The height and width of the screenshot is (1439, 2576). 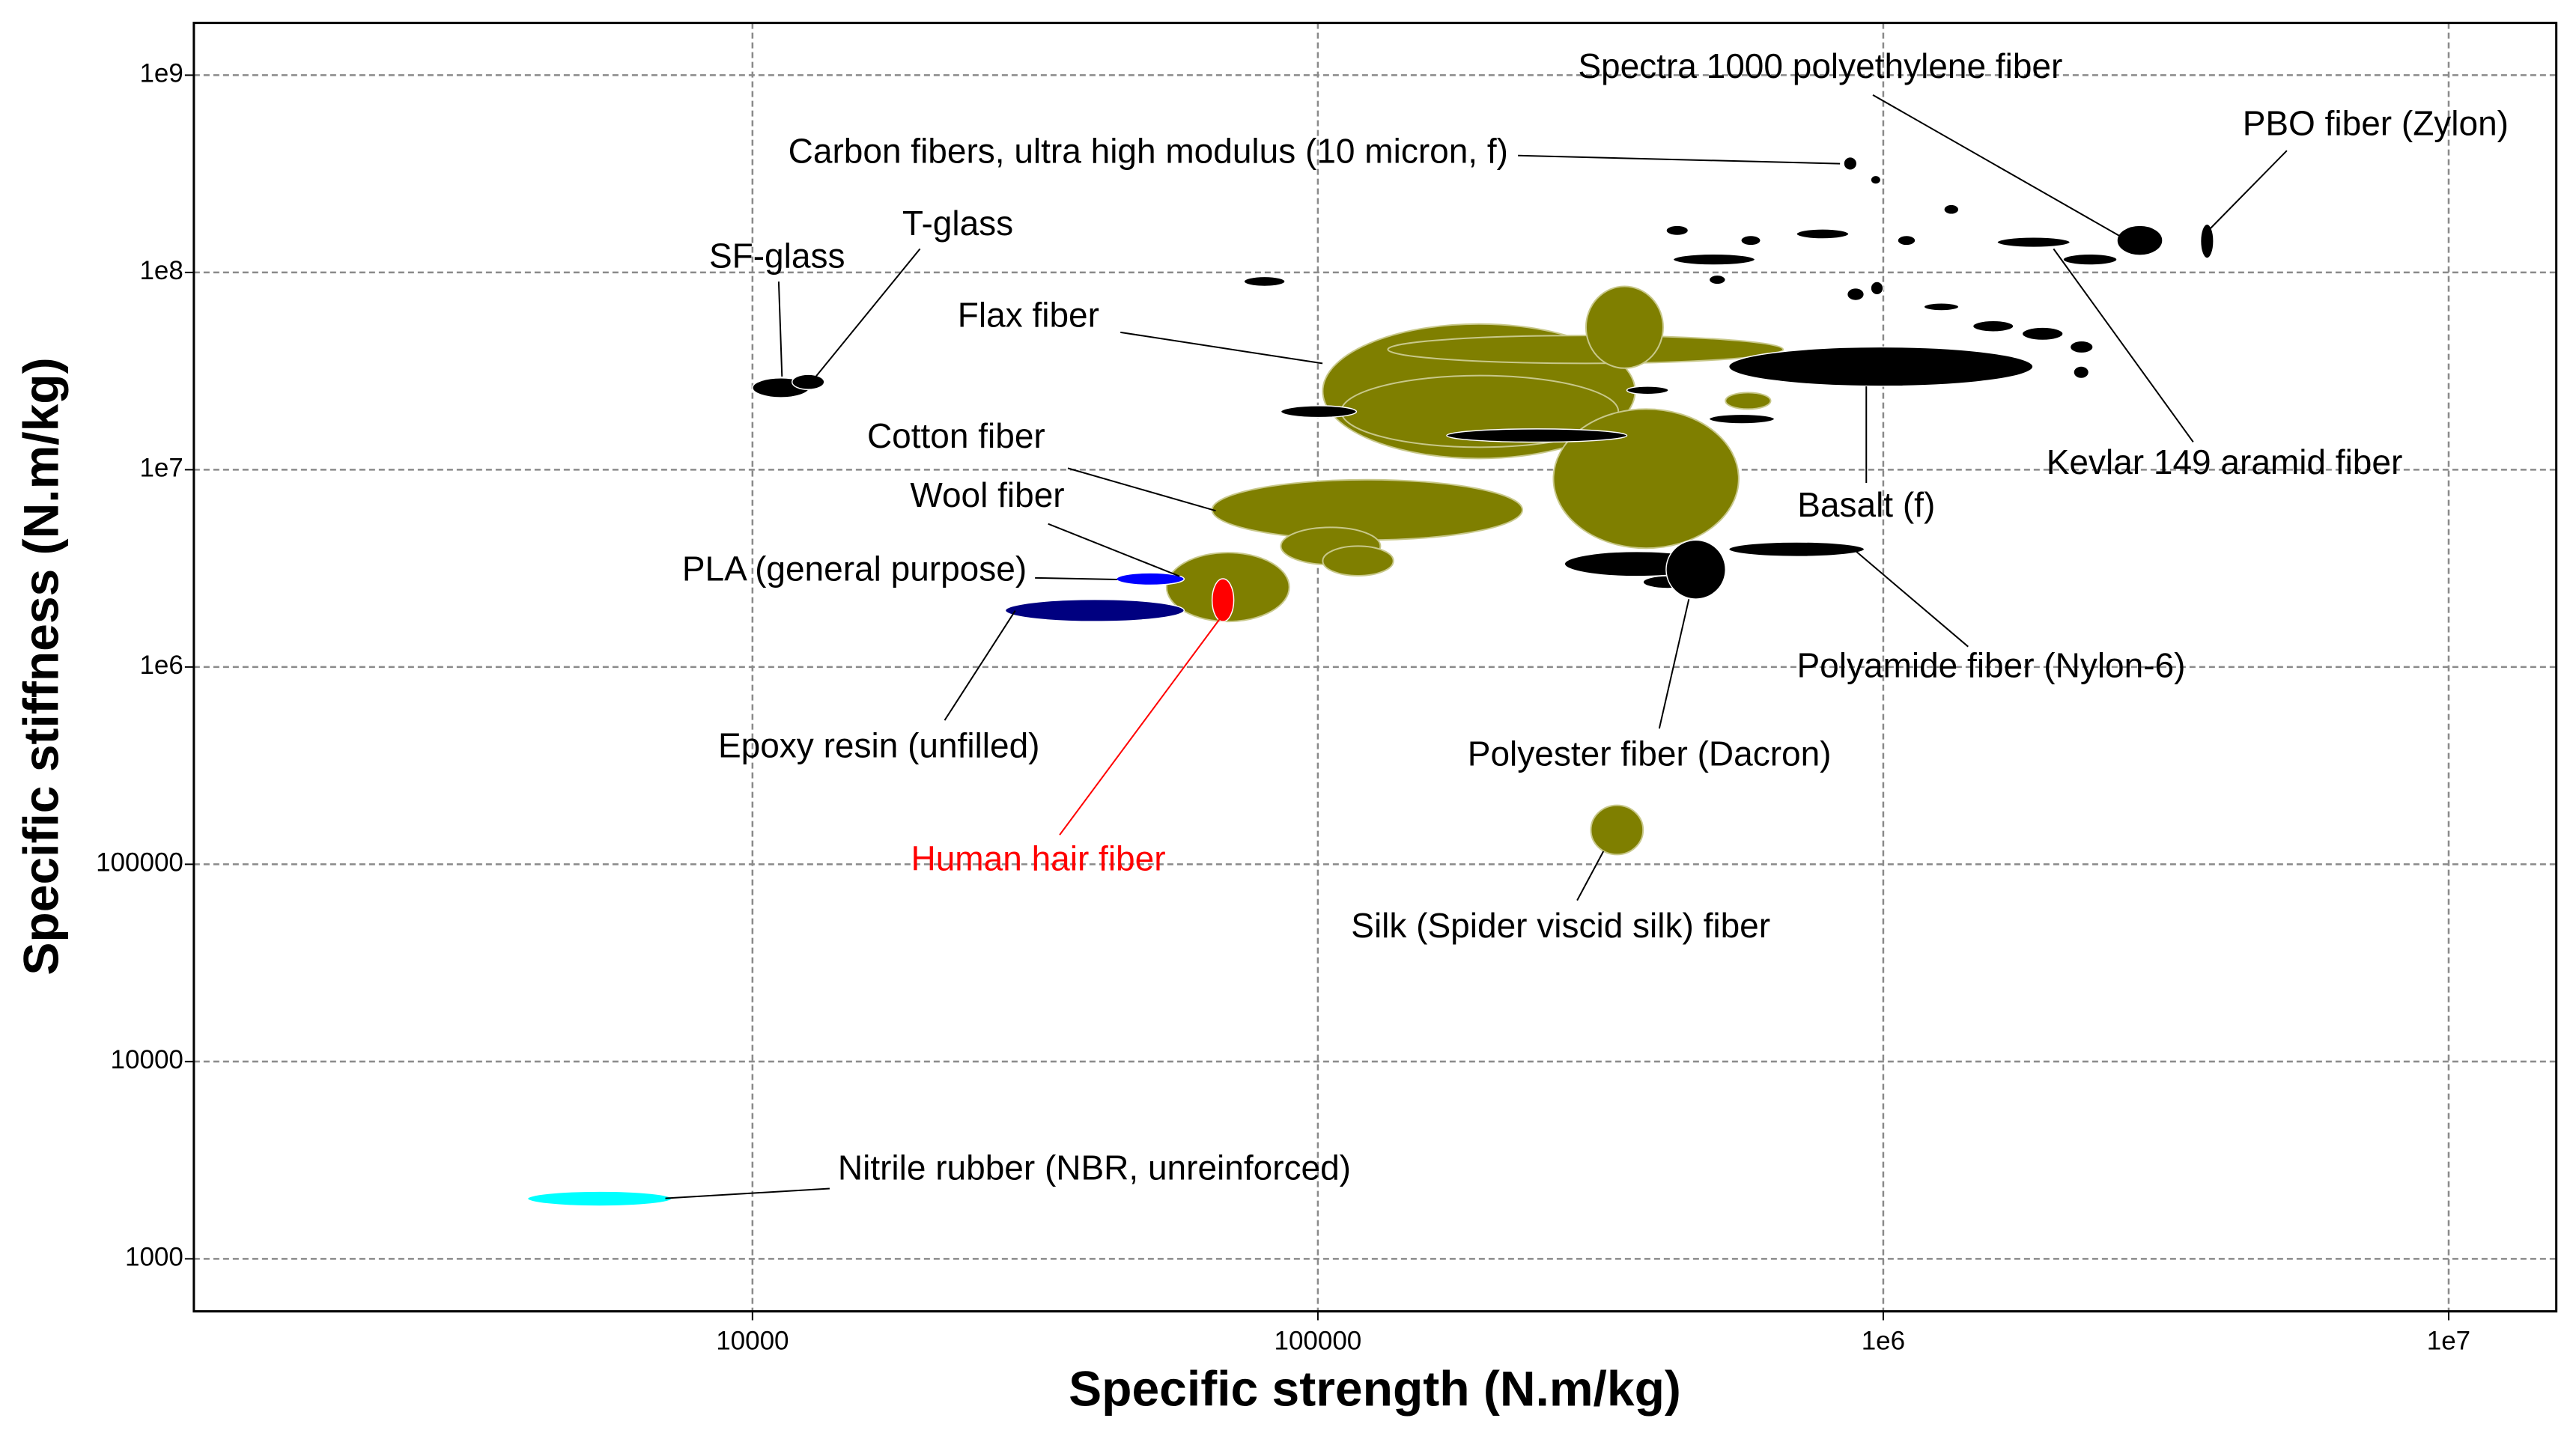 I want to click on x-tick-label: 10000, so click(x=752, y=1341).